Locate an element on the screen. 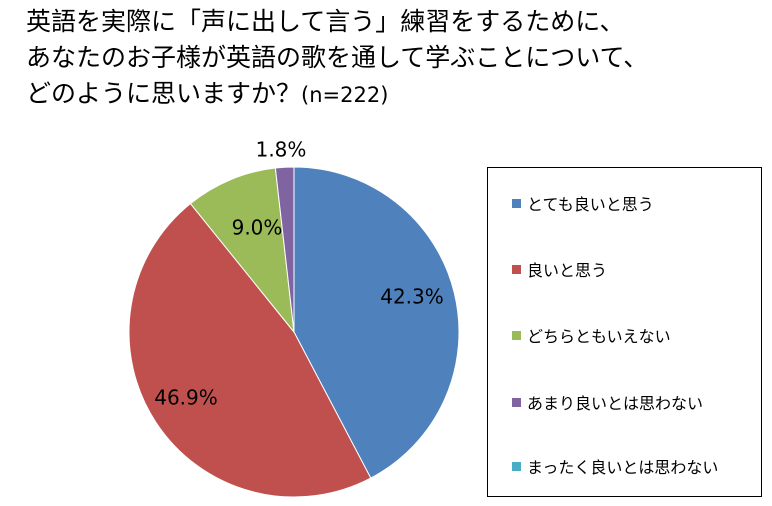  data-label-4: 1.8% is located at coordinates (281, 150).